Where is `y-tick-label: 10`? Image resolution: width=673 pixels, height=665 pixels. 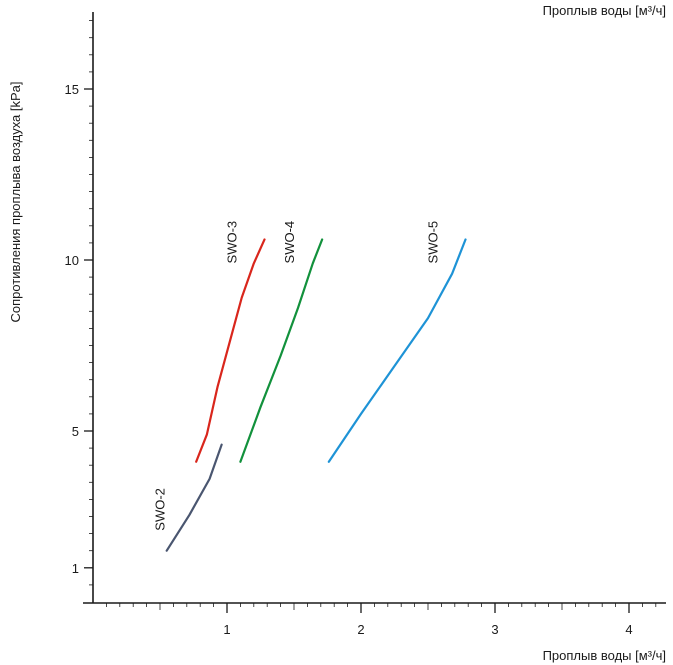
y-tick-label: 10 is located at coordinates (72, 260).